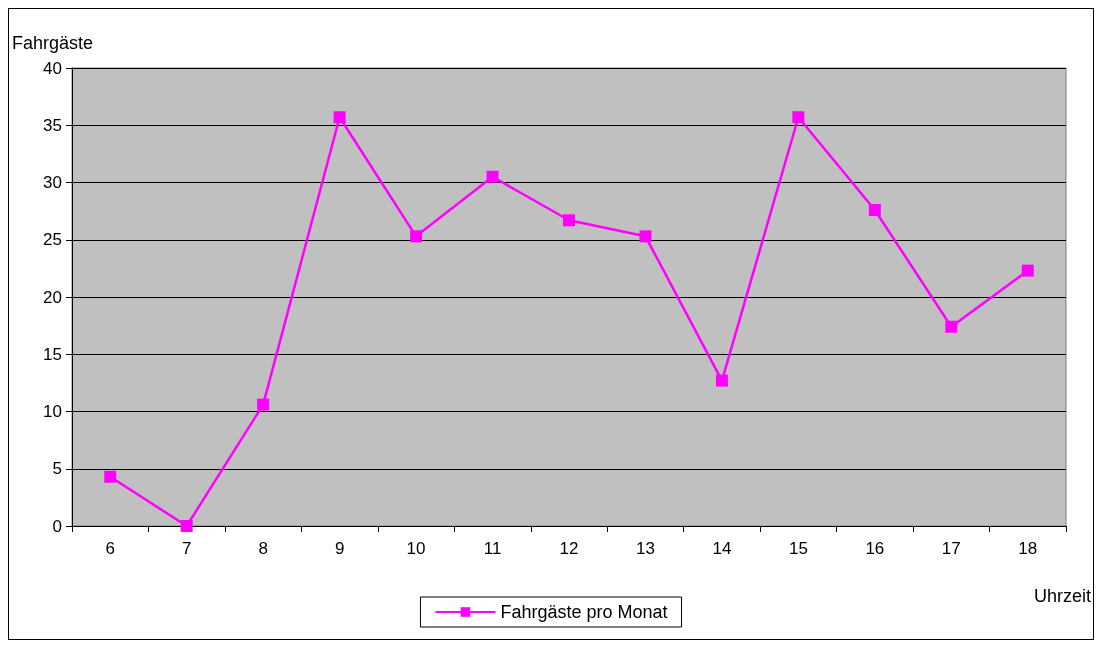 This screenshot has width=1102, height=648. I want to click on x-tick-label: 13, so click(645, 548).